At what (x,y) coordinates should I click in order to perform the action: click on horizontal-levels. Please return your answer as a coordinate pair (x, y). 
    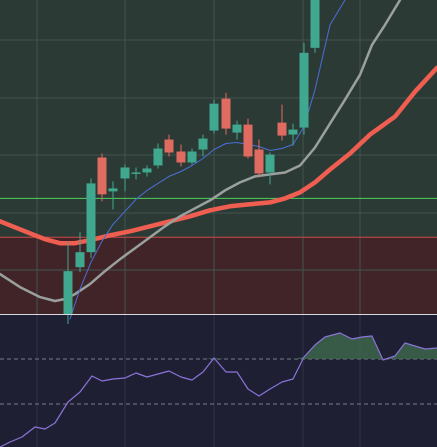
    Looking at the image, I should click on (218, 217).